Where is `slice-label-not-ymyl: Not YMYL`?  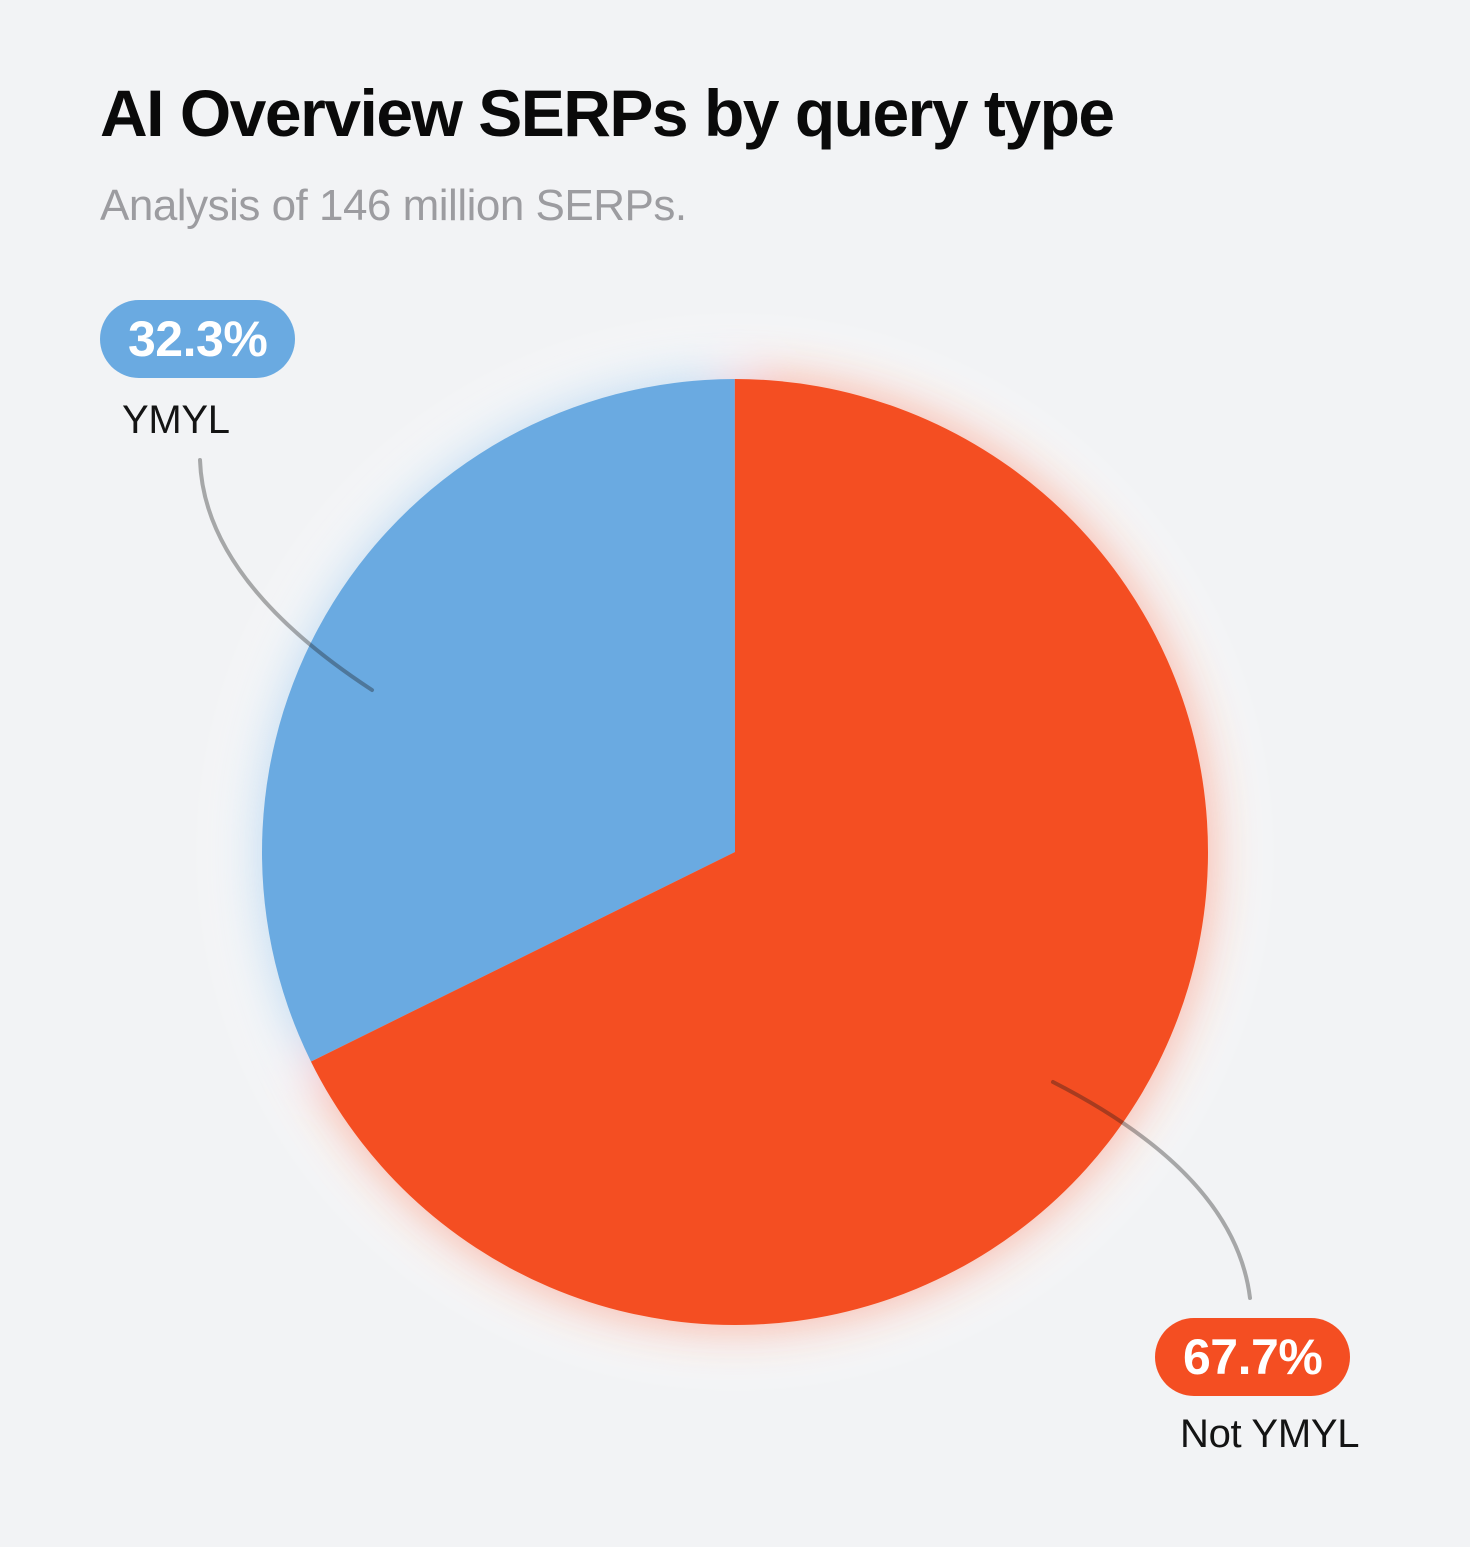 slice-label-not-ymyl: Not YMYL is located at coordinates (1270, 1434).